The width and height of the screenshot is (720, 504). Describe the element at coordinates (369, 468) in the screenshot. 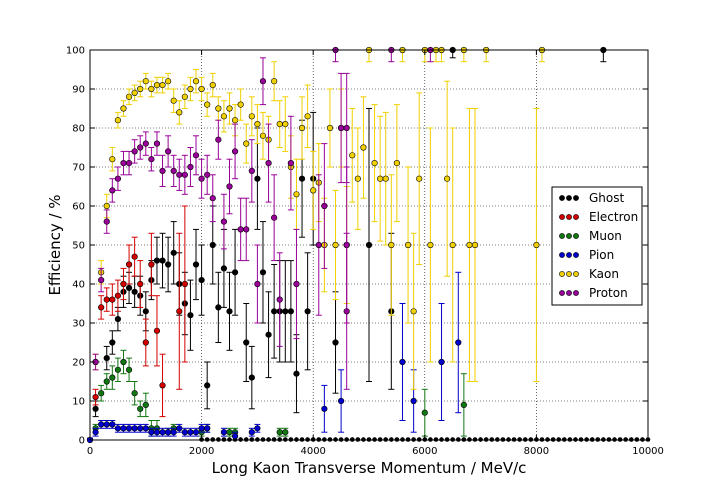

I see `x-axis-label: Long Kaon Transverse Momentum / MeV/c` at that location.